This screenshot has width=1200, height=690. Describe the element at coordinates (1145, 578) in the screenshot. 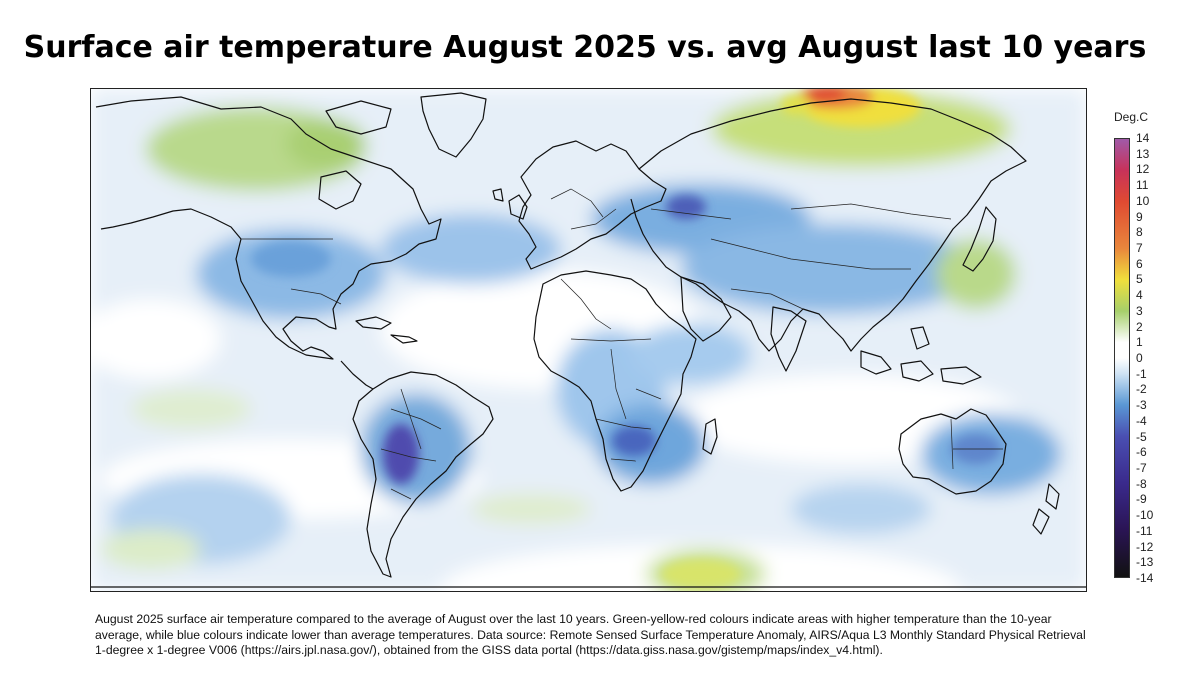

I see `legend-tick-label: -14` at that location.